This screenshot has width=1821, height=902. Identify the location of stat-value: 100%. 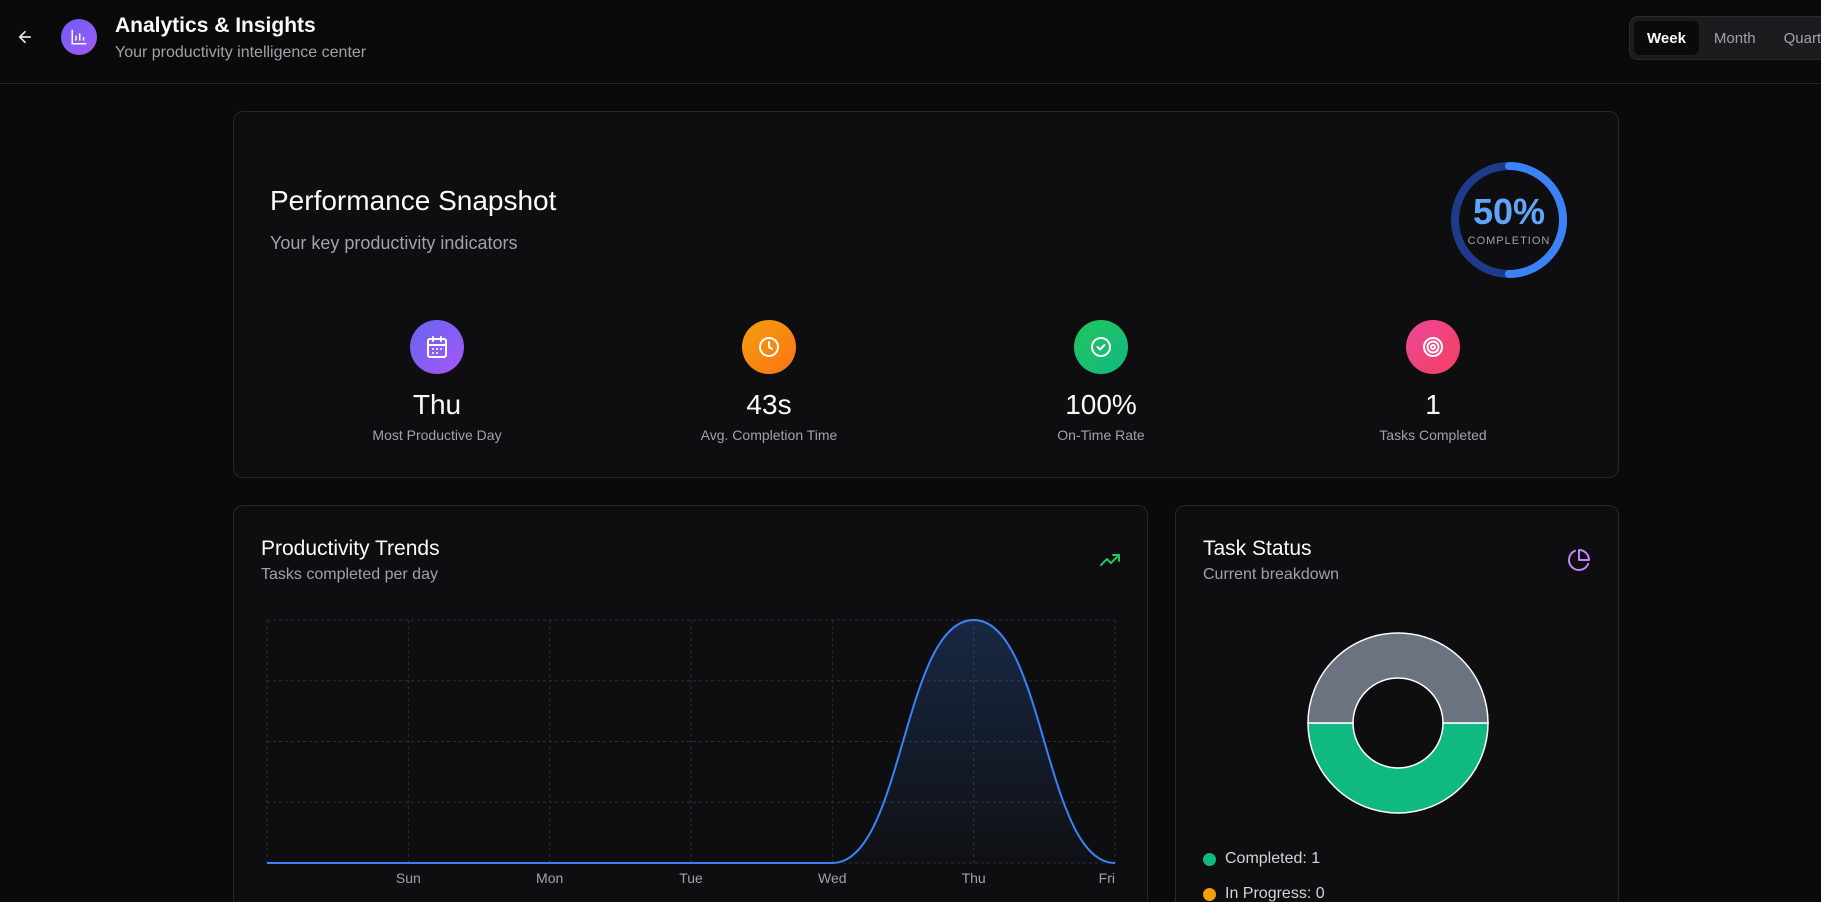
(1101, 404).